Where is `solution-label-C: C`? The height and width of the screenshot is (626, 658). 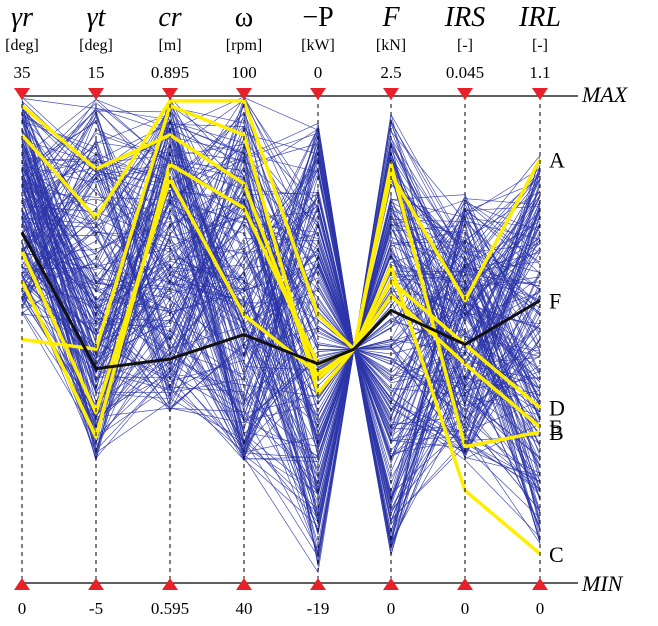 solution-label-C: C is located at coordinates (556, 554).